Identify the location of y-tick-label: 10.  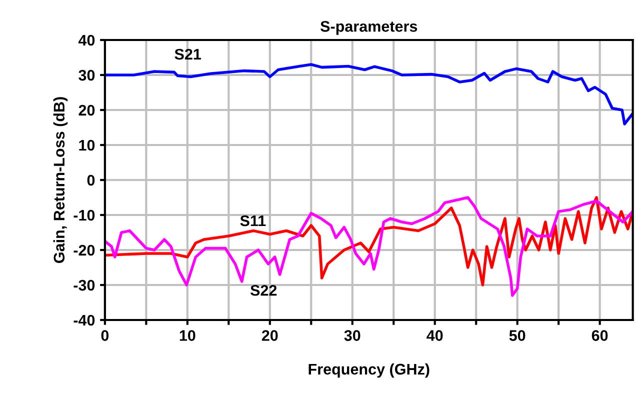
(87, 145).